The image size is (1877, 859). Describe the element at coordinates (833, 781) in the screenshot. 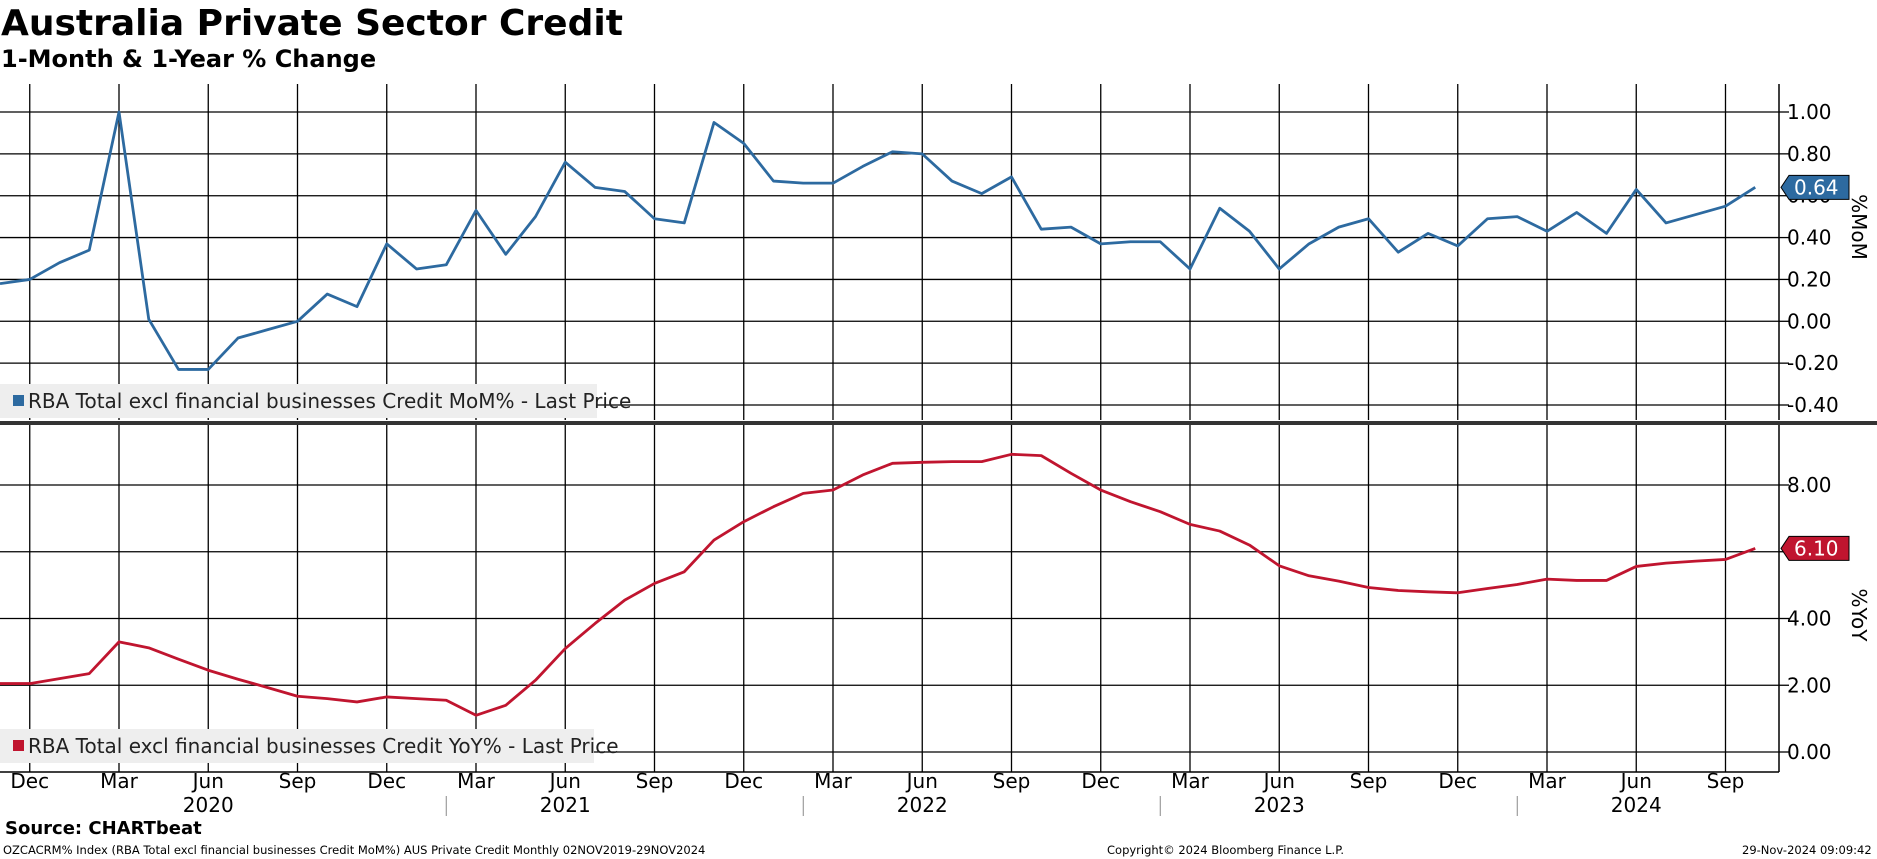

I see `xtick-label-9: Mar` at that location.